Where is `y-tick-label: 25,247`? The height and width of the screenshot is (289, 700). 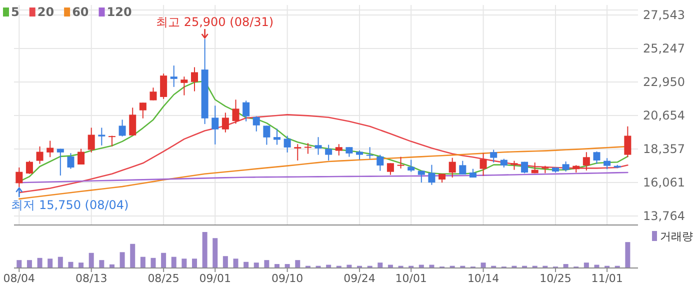
y-tick-label: 25,247 is located at coordinates (664, 48).